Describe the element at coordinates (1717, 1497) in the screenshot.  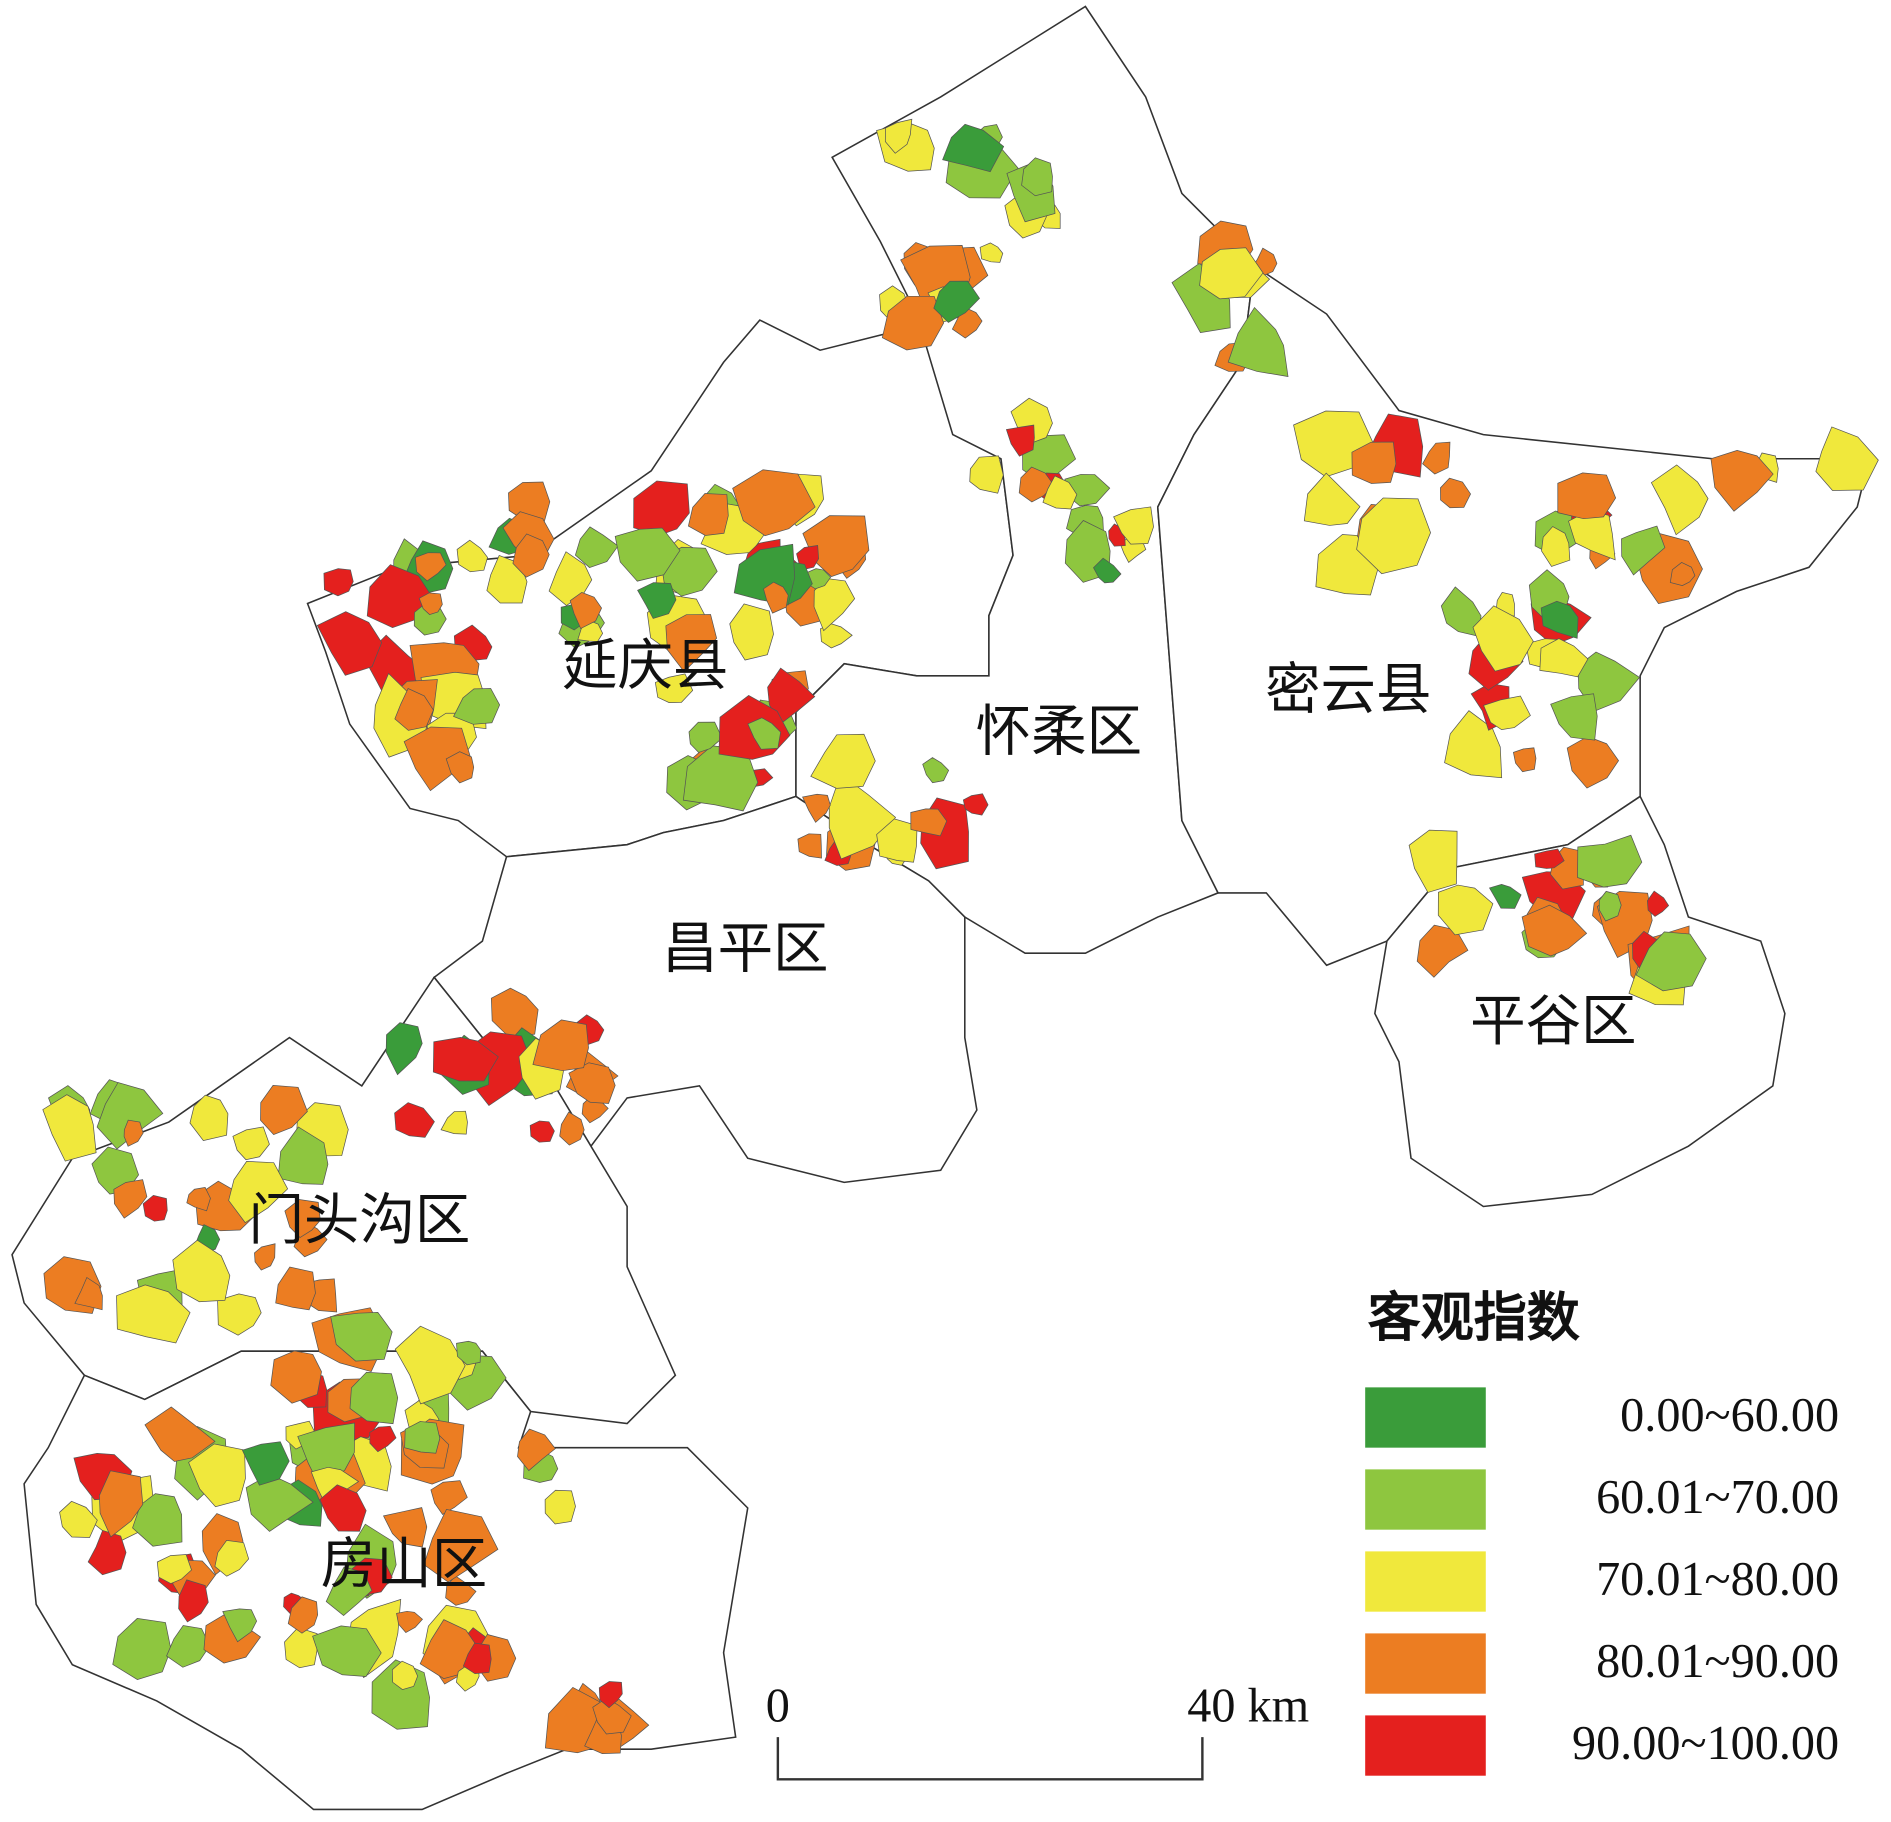
I see `legend-label: 60.01~70.00` at that location.